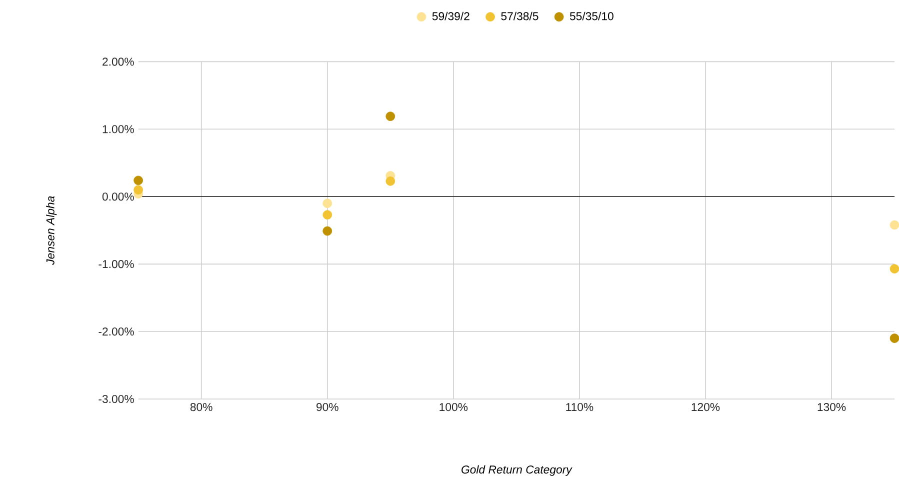 Image resolution: width=899 pixels, height=484 pixels. I want to click on x-tick-label: 110%, so click(580, 407).